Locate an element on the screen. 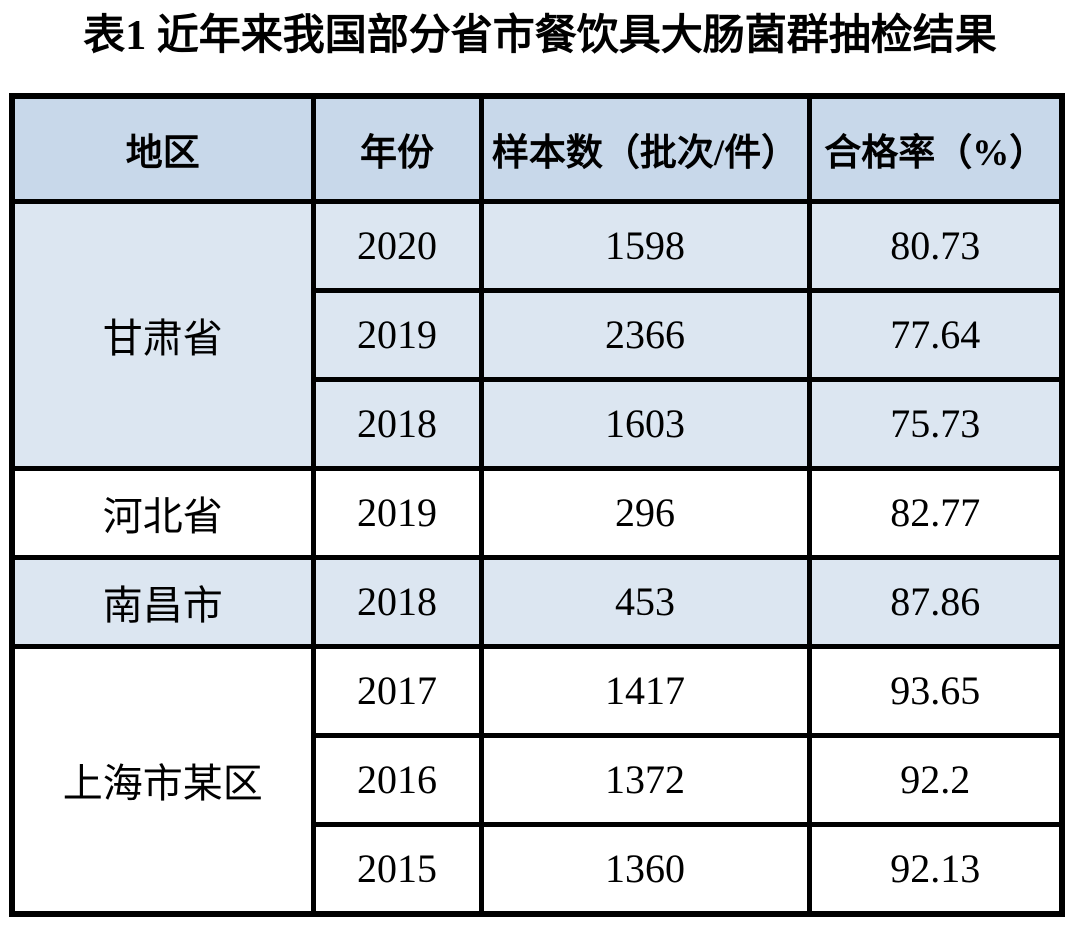 This screenshot has width=1080, height=943. table-header: 地区 年份 样本数（批次/件） 合格率（%） is located at coordinates (537, 148).